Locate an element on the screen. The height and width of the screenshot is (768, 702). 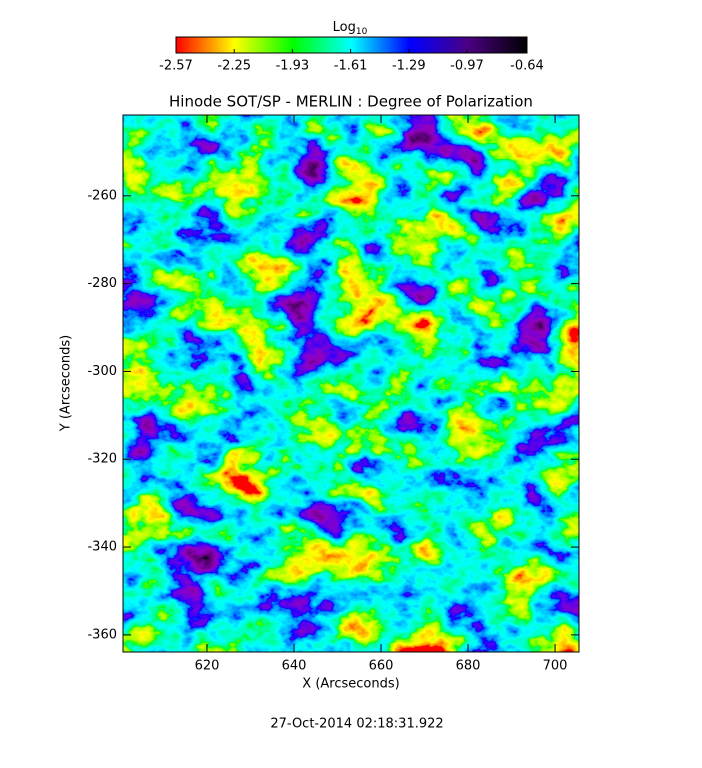
colorbar-tick-label: -1.29 is located at coordinates (409, 66).